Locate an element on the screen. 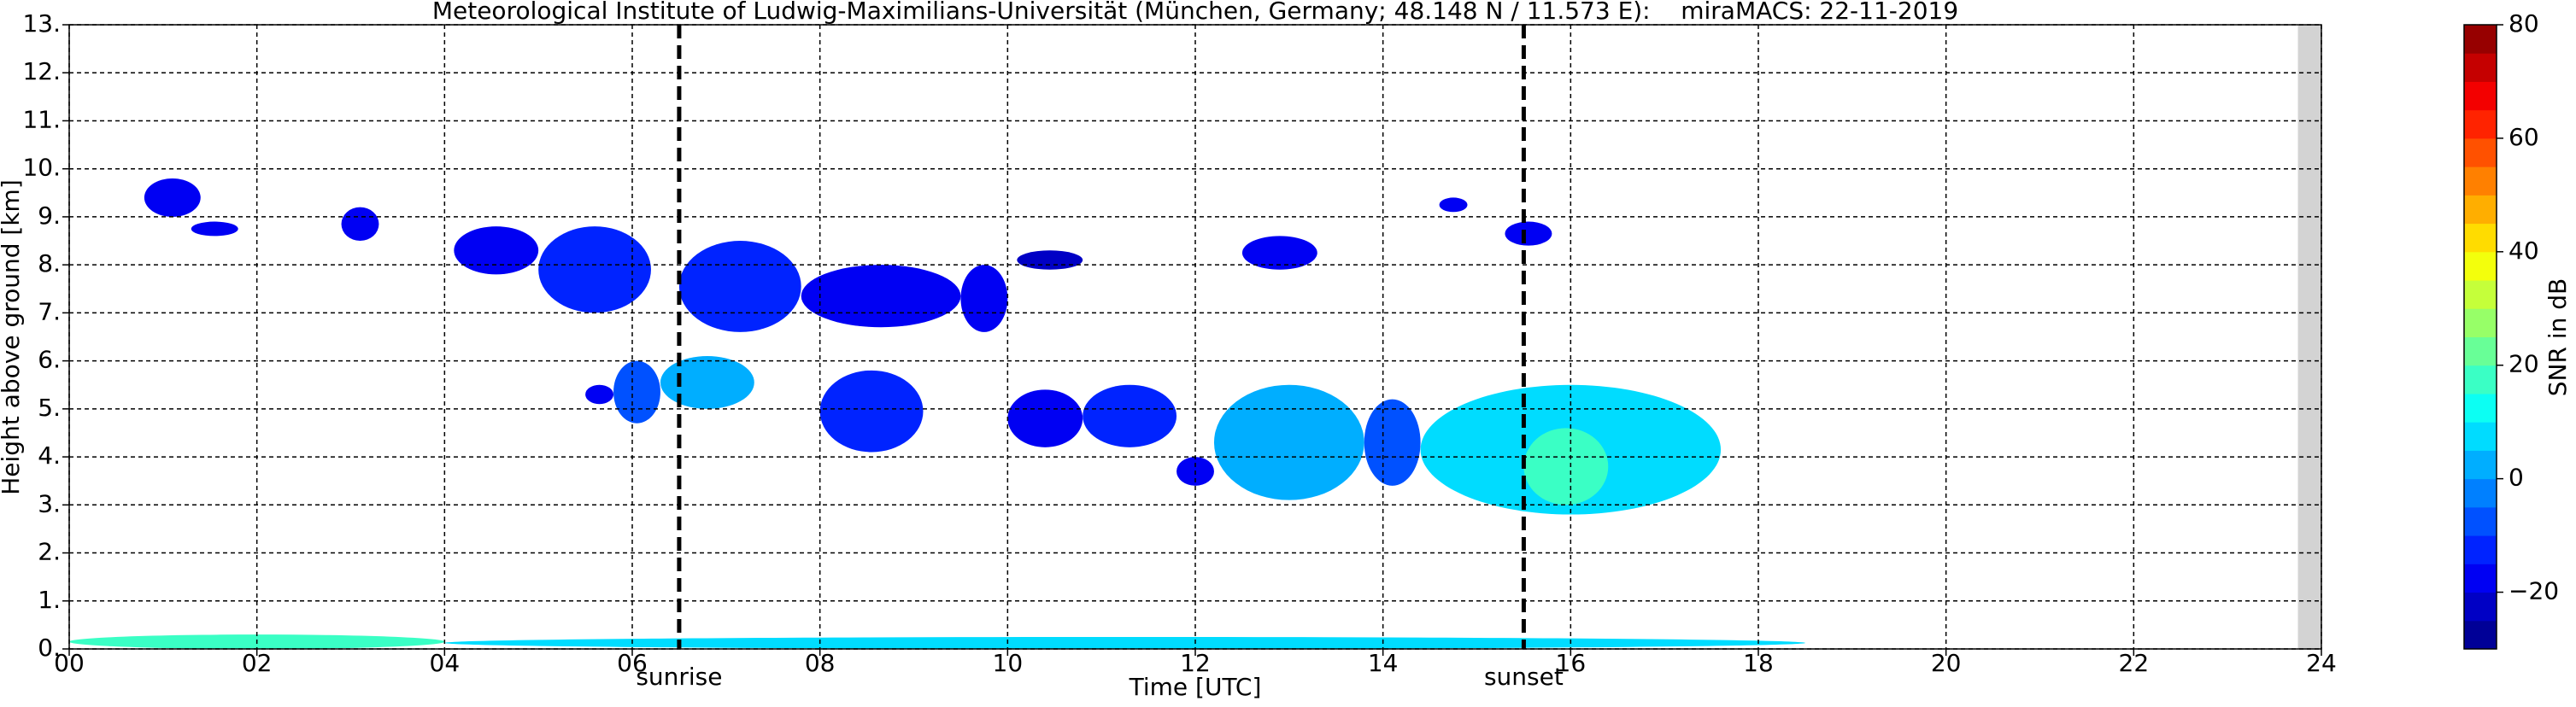  x-tick-label: 10 is located at coordinates (1009, 663).